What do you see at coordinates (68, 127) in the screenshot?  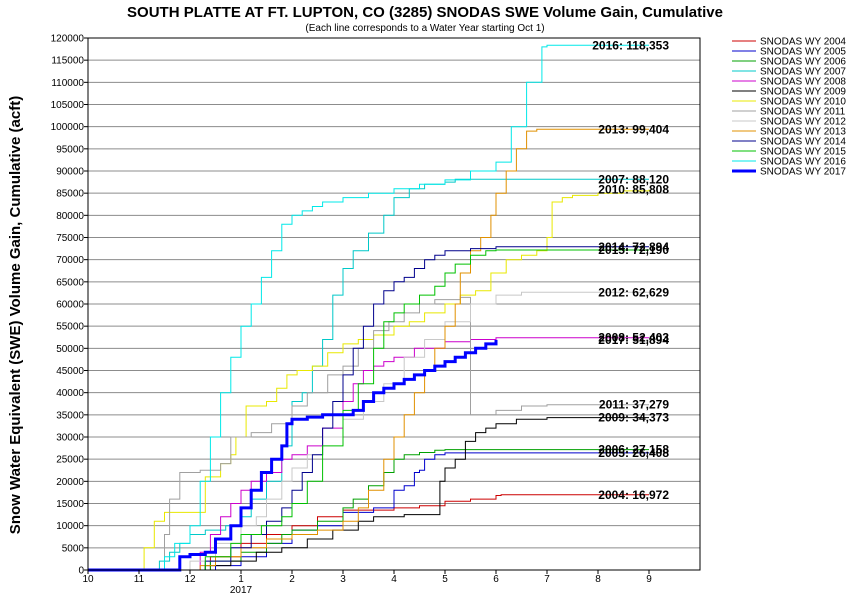 I see `y-tick-label: 100000` at bounding box center [68, 127].